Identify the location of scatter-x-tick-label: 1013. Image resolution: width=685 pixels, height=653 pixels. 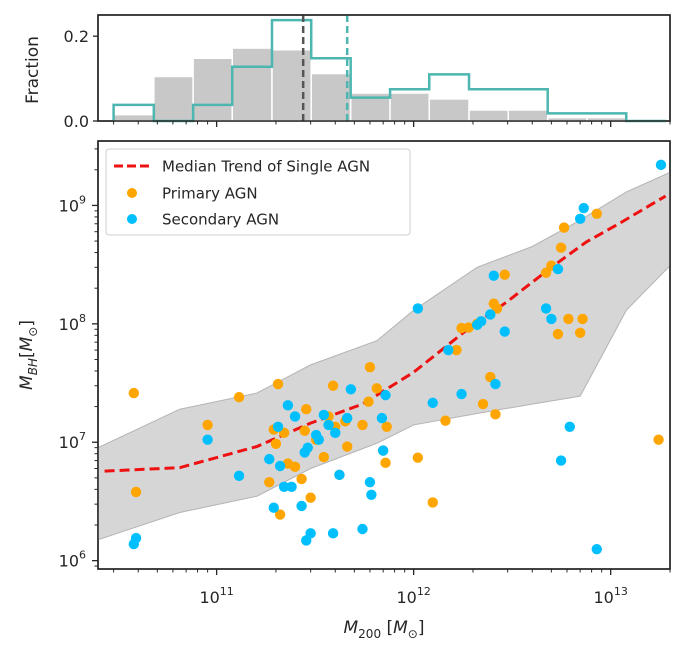
(611, 596).